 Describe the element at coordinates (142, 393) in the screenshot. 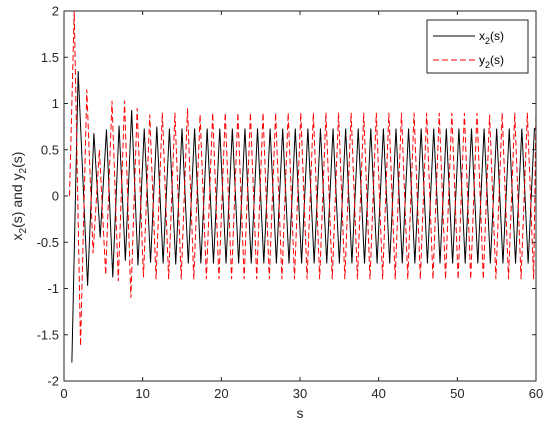

I see `x-tick-label: 10` at that location.